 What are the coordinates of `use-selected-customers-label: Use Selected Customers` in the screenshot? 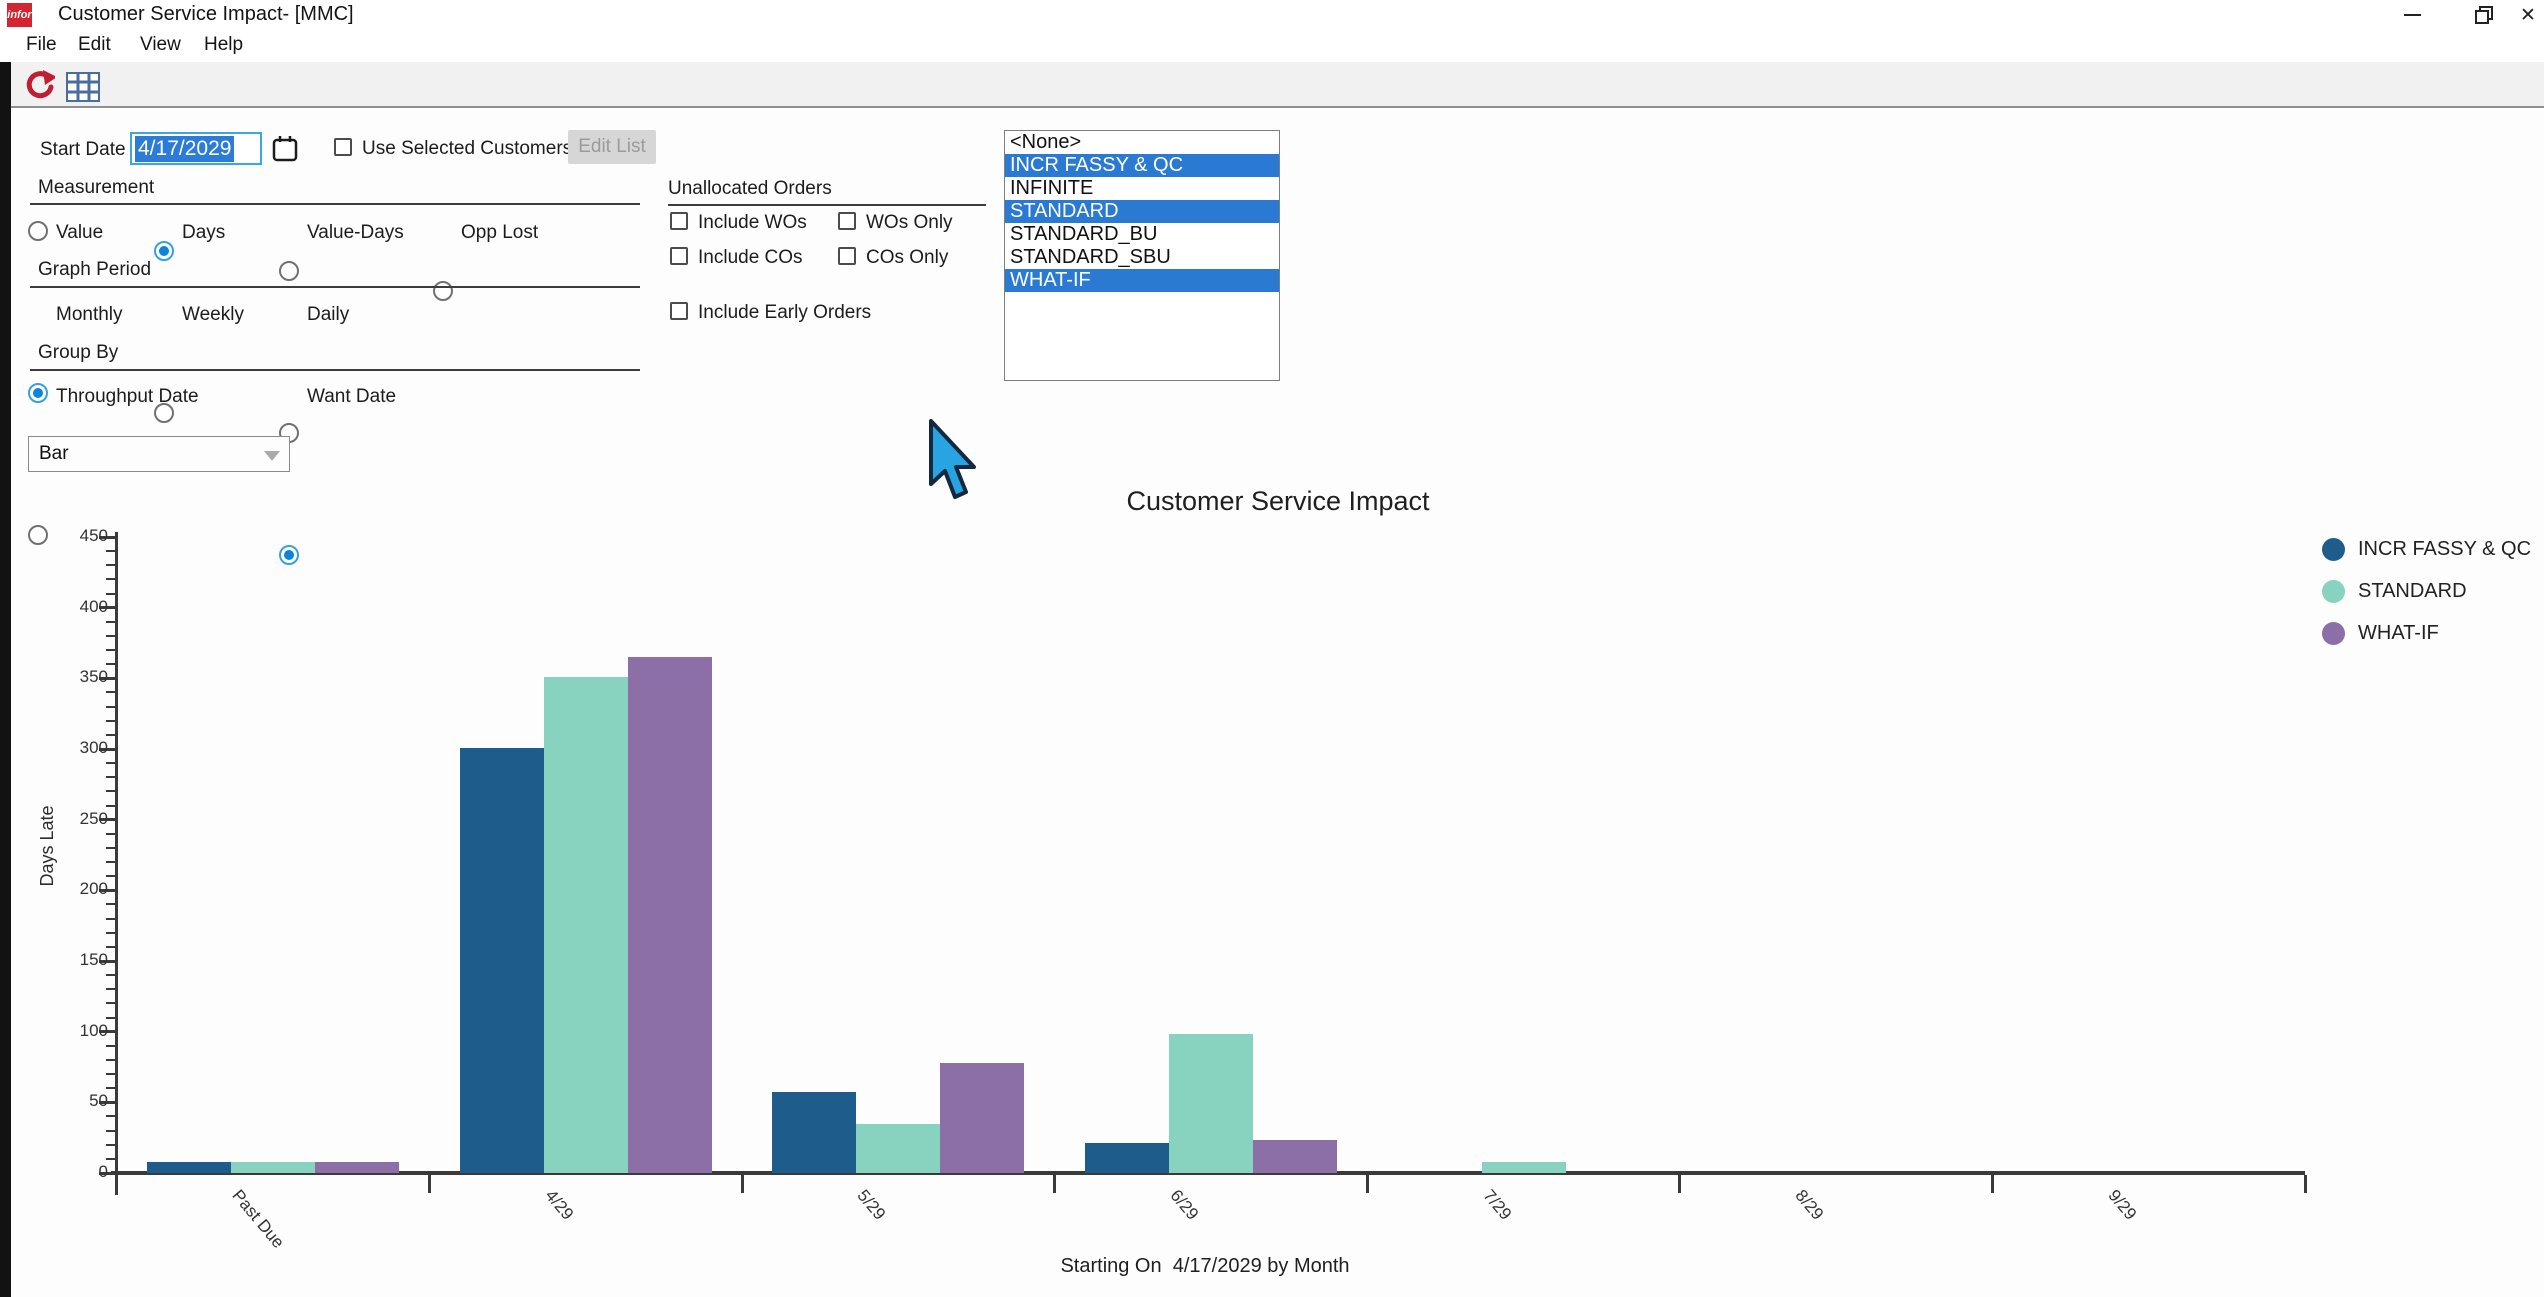 It's located at (467, 148).